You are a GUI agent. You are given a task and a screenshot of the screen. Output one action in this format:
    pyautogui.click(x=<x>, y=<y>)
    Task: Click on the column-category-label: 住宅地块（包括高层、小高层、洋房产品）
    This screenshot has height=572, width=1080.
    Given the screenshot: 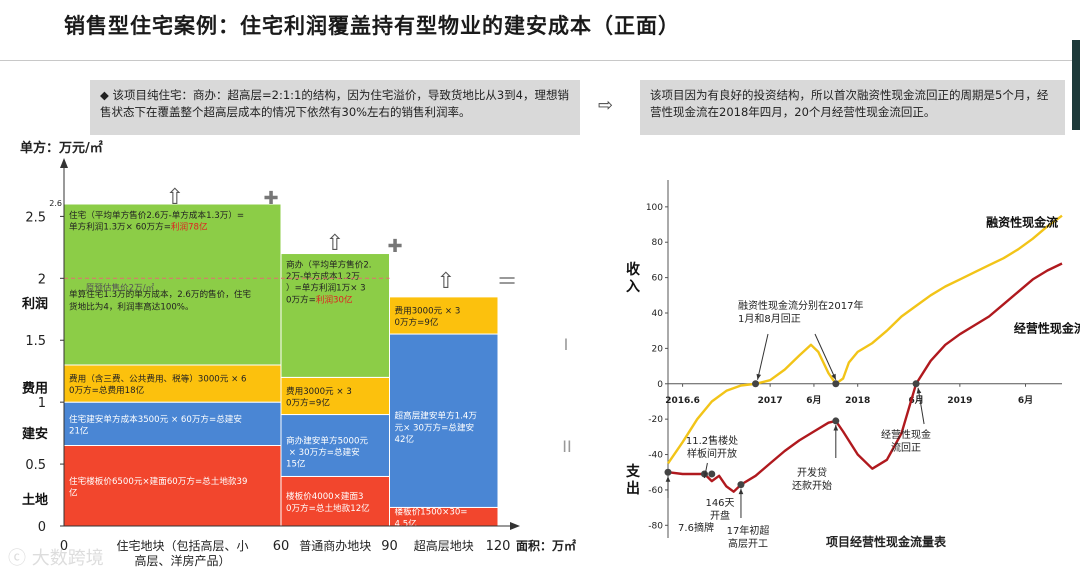 What is the action you would take?
    pyautogui.click(x=182, y=553)
    